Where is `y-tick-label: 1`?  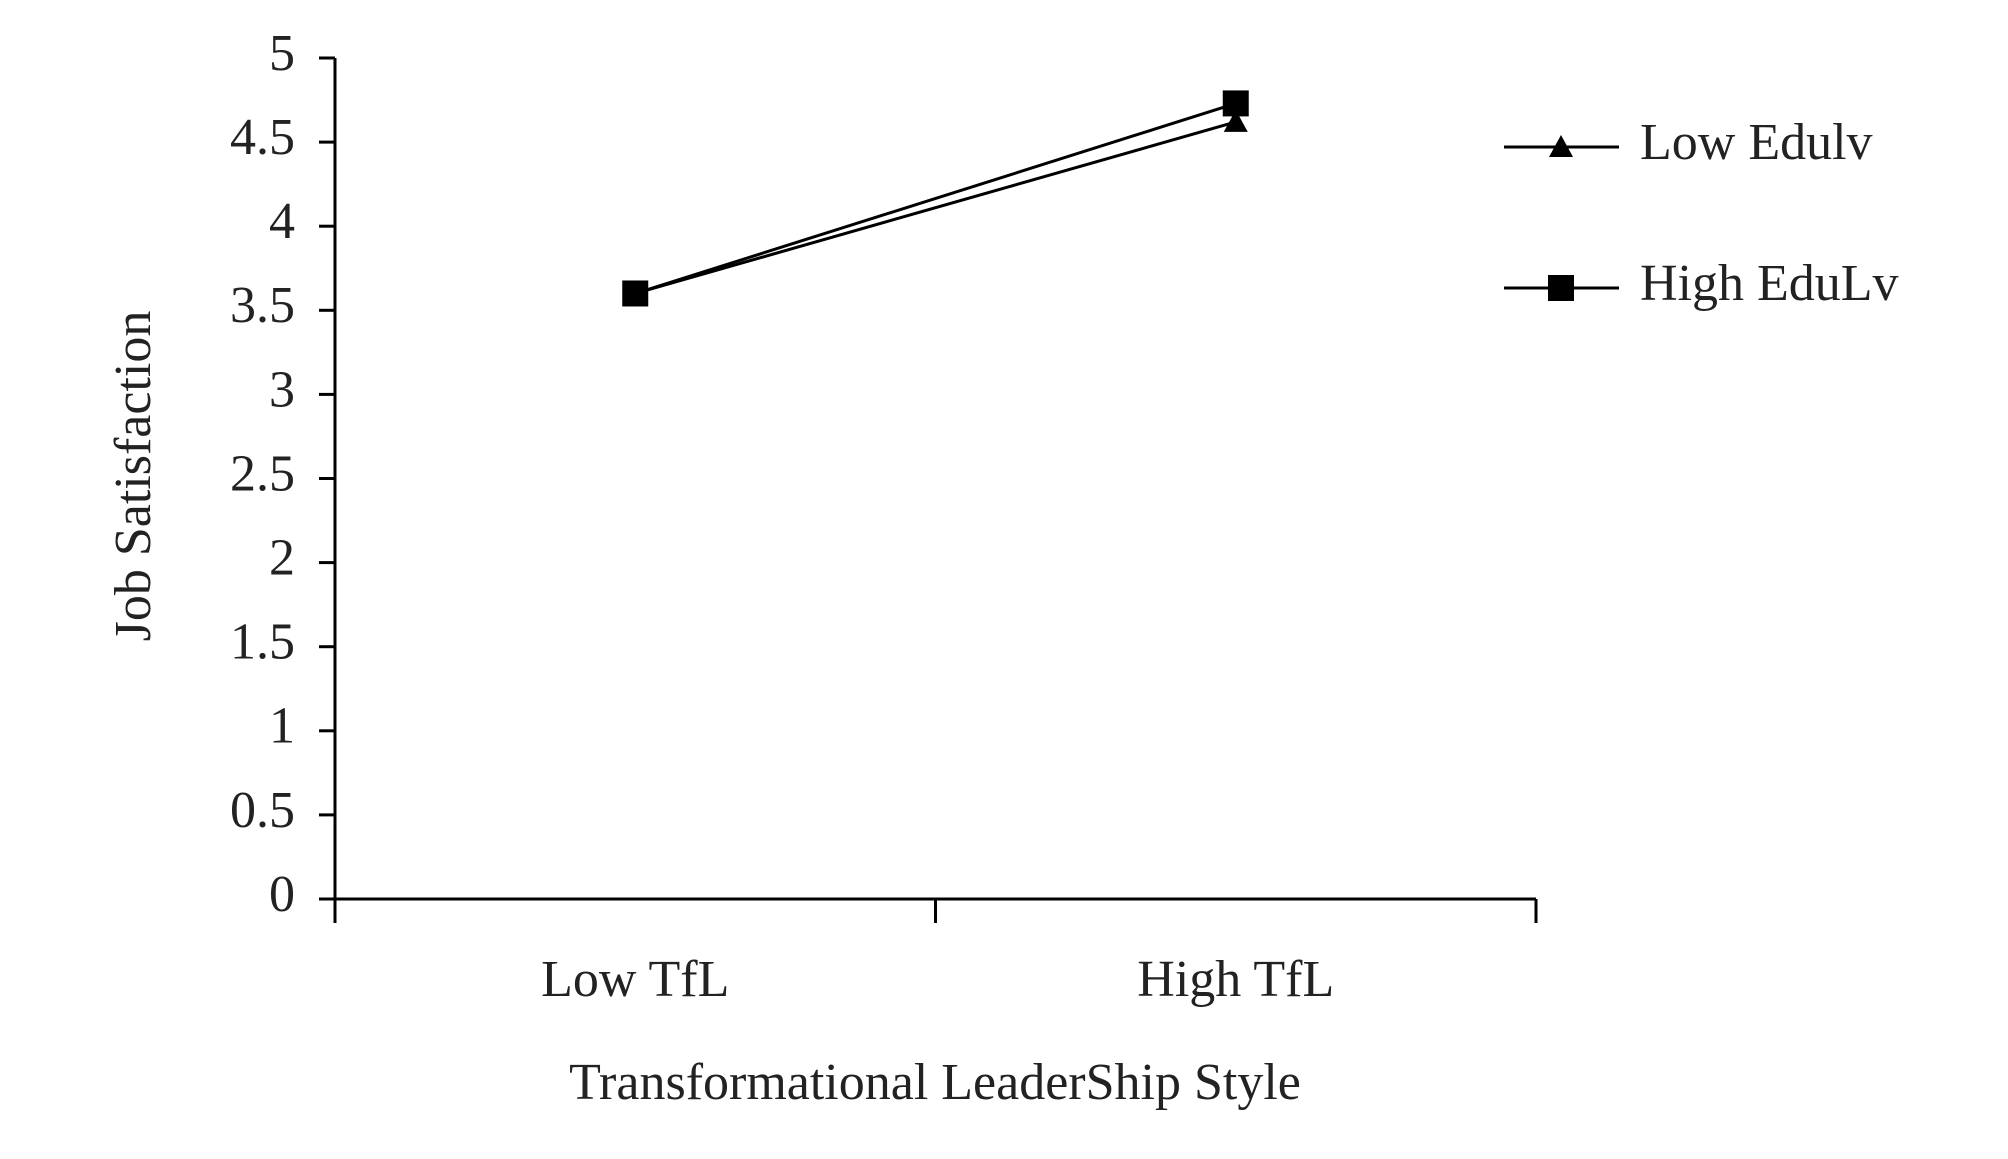 y-tick-label: 1 is located at coordinates (282, 726).